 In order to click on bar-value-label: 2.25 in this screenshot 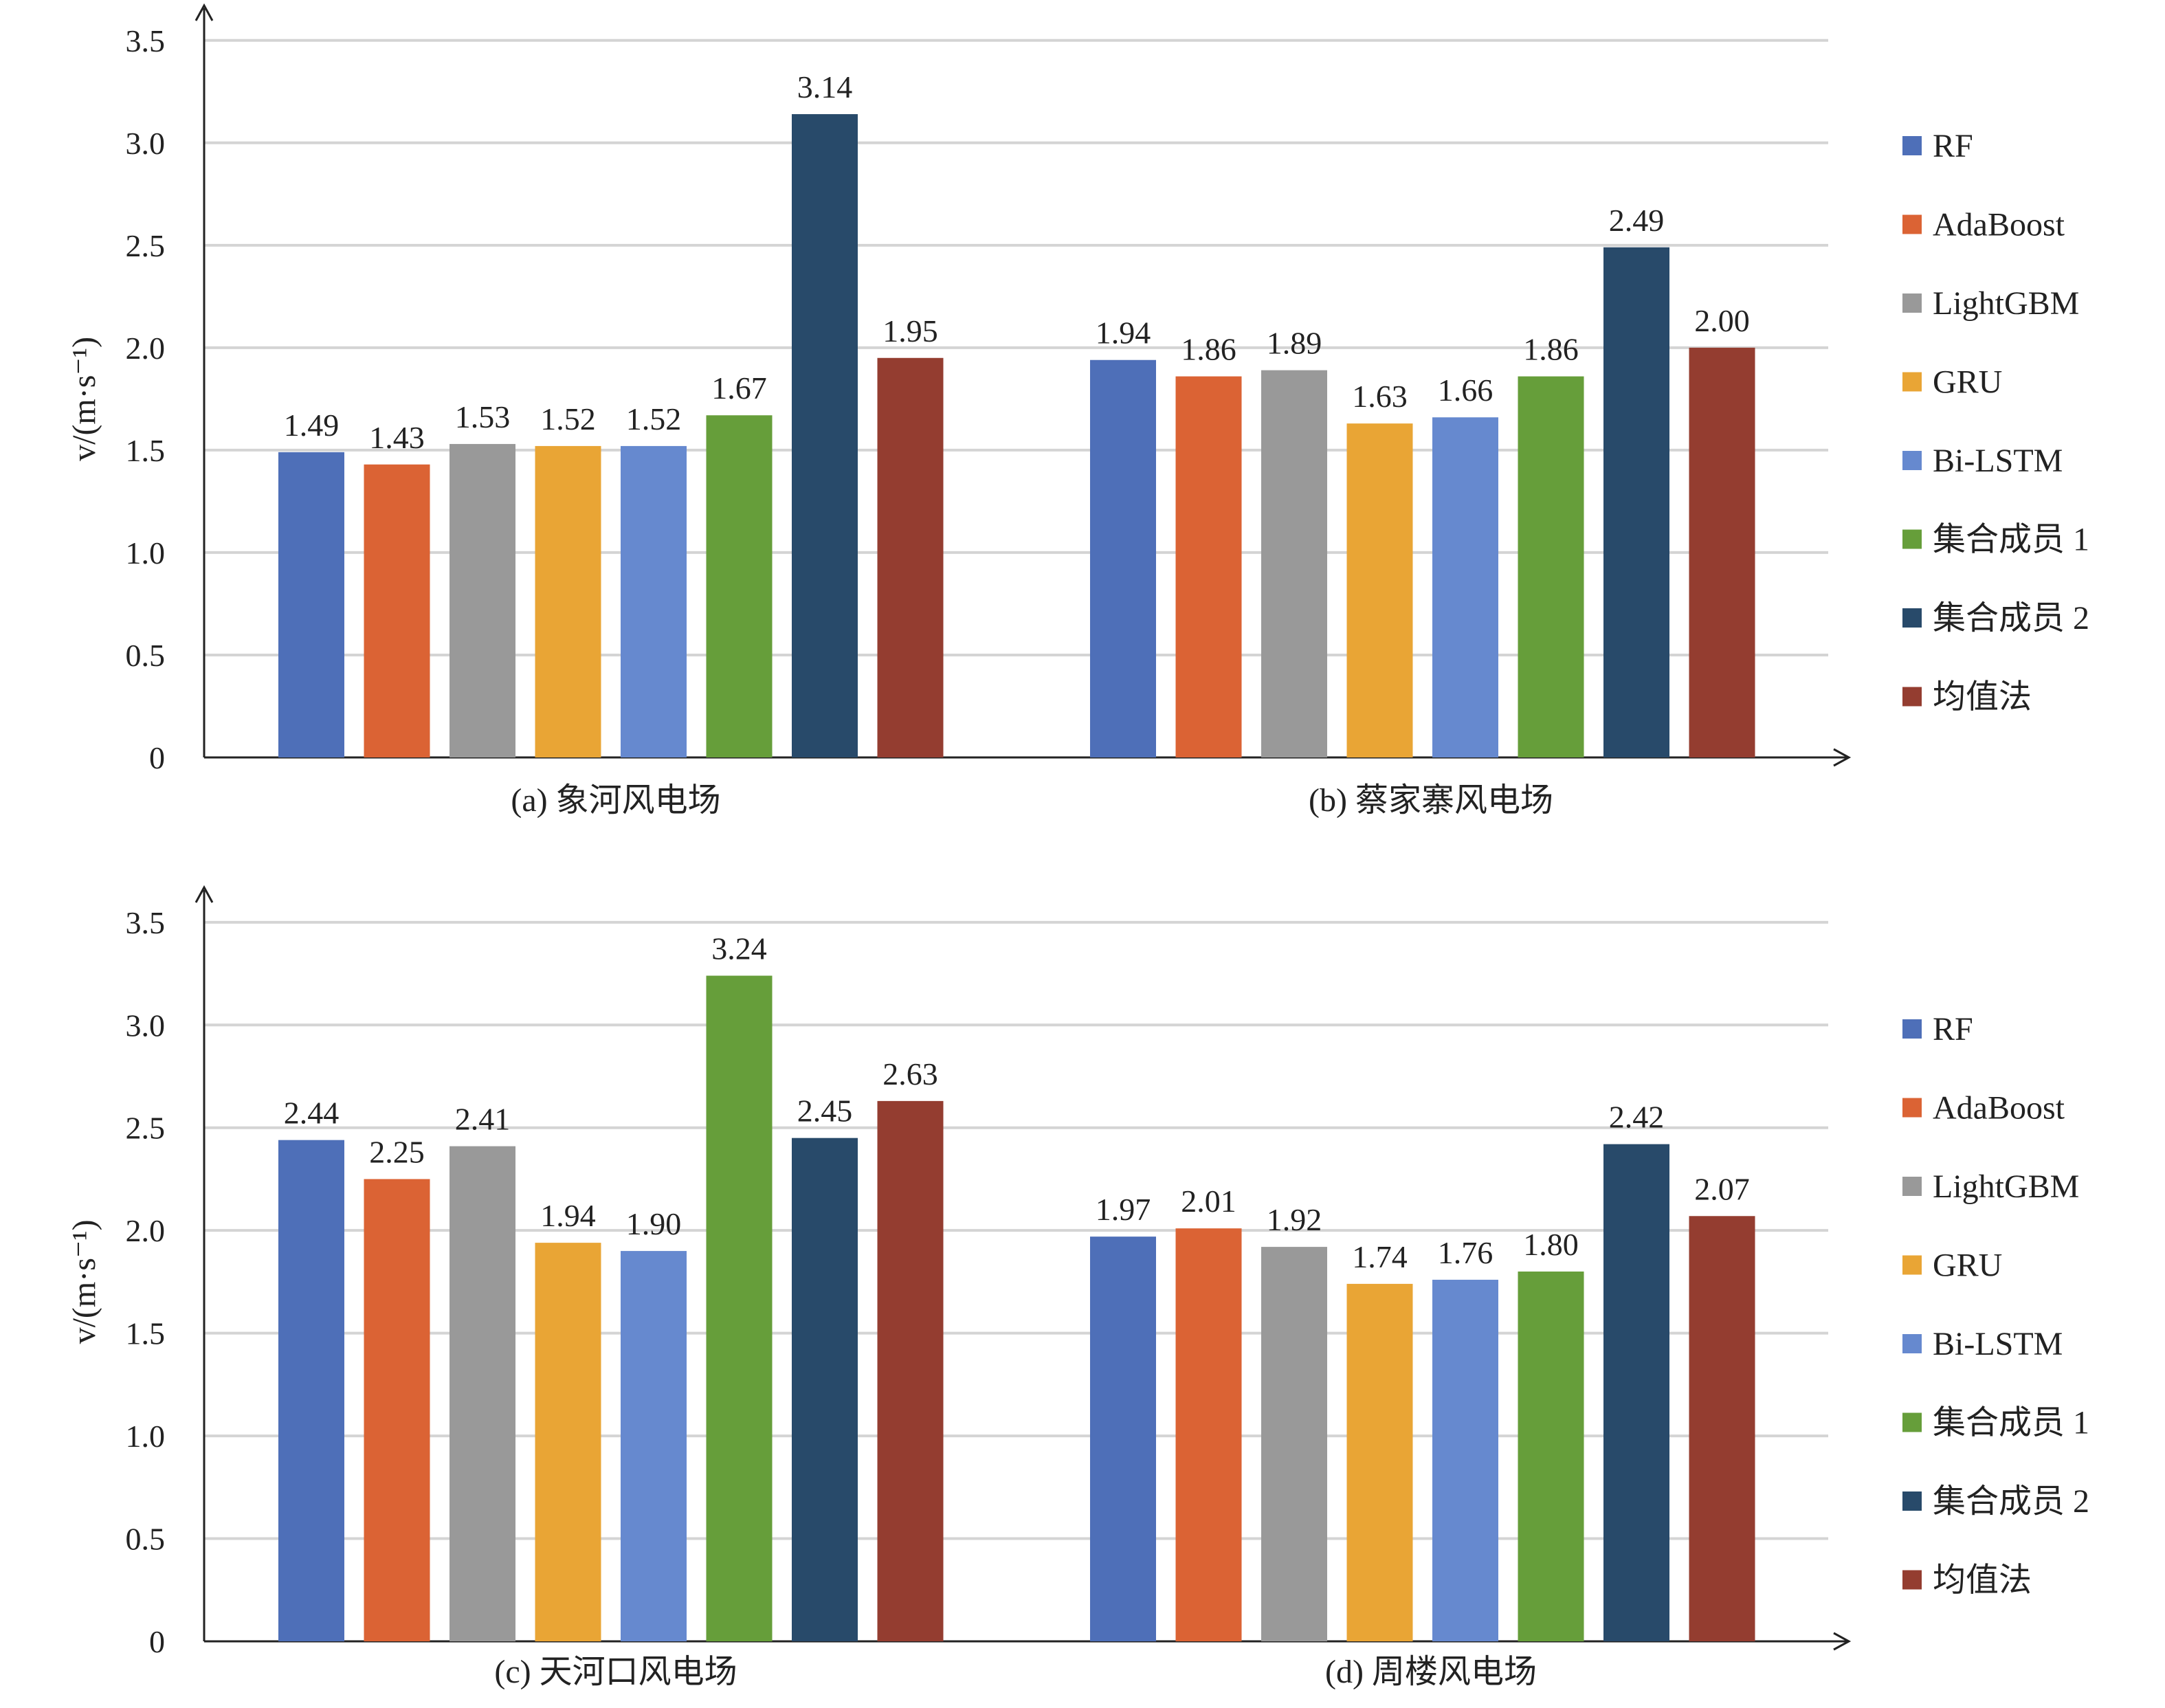, I will do `click(397, 1151)`.